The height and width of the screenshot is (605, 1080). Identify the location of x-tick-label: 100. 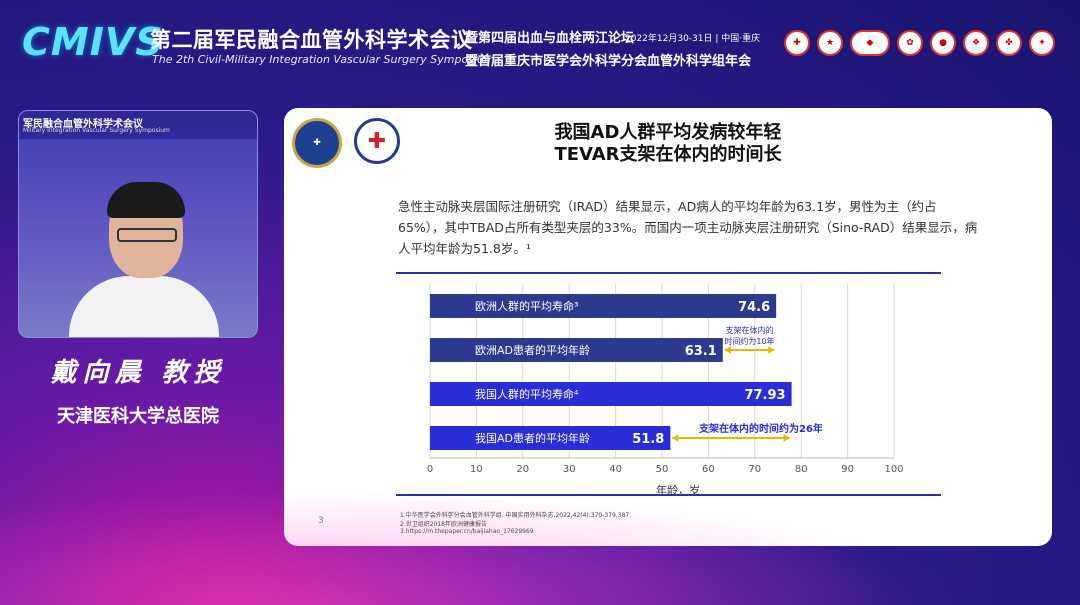
(893, 469).